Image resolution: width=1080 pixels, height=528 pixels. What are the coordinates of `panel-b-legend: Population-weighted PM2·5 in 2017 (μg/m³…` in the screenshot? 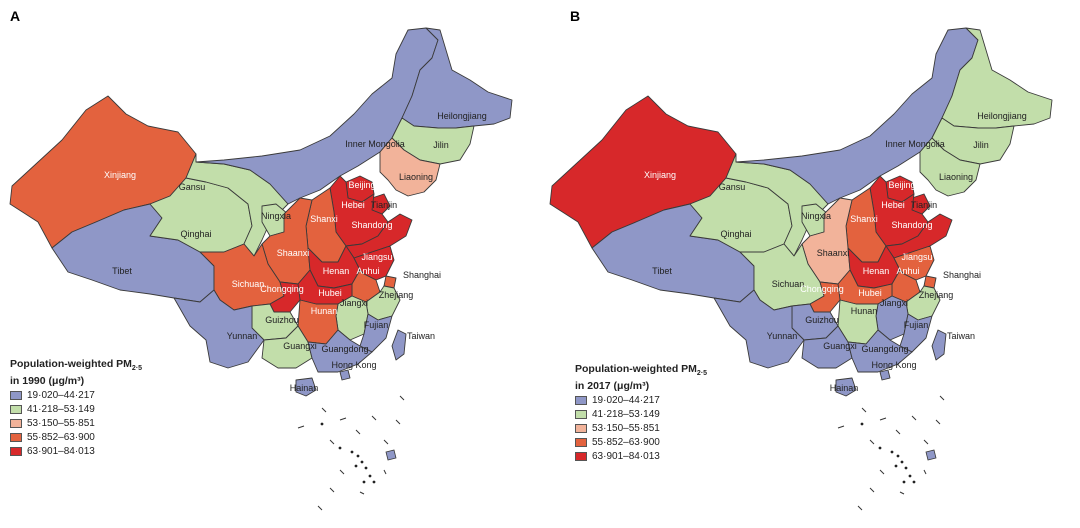 It's located at (641, 413).